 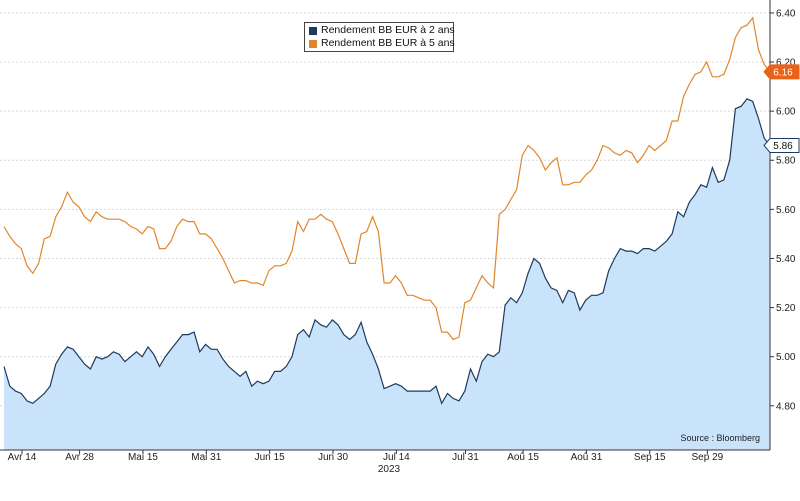 What do you see at coordinates (786, 13) in the screenshot?
I see `y-tick-label: 6.40` at bounding box center [786, 13].